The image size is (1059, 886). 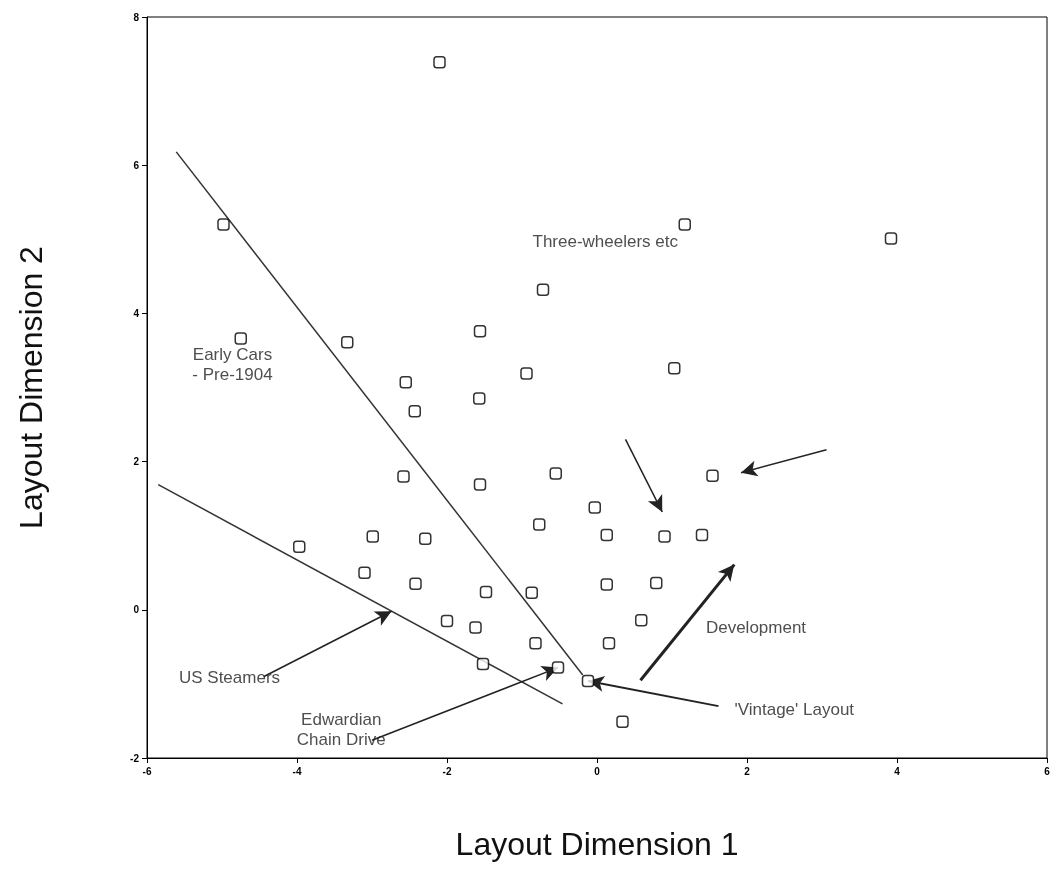 I want to click on y-tick-label: 4, so click(x=136, y=313).